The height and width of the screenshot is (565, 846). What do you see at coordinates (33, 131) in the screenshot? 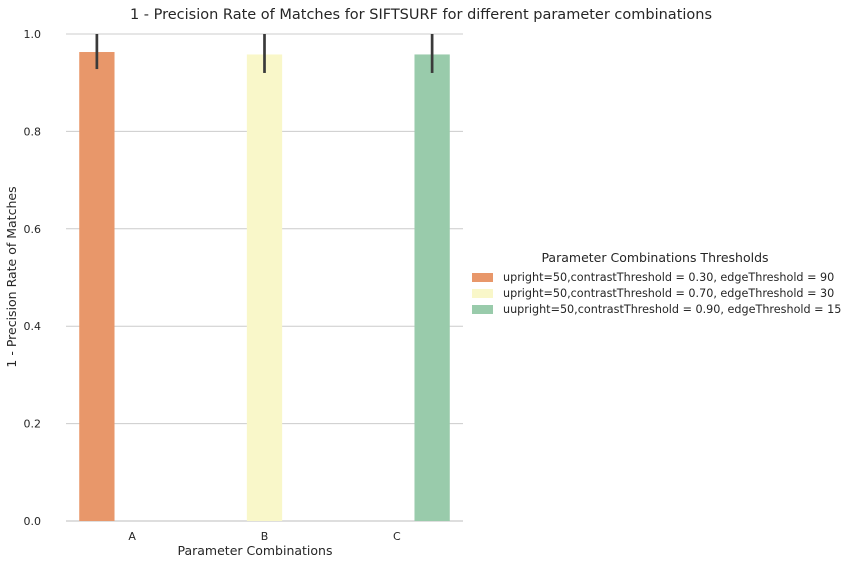
I see `y-tick-label: 0.8` at bounding box center [33, 131].